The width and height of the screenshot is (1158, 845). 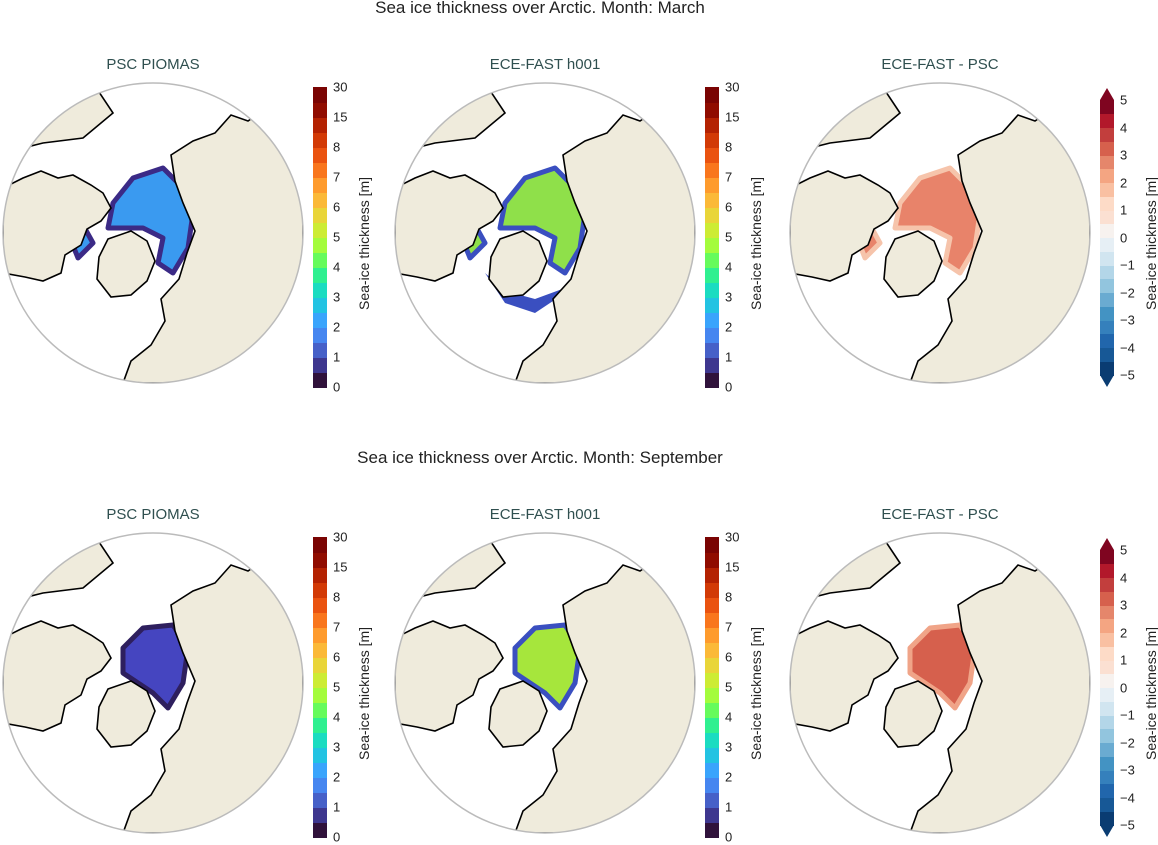 I want to click on colorbar-tick-label: 8, so click(x=337, y=147).